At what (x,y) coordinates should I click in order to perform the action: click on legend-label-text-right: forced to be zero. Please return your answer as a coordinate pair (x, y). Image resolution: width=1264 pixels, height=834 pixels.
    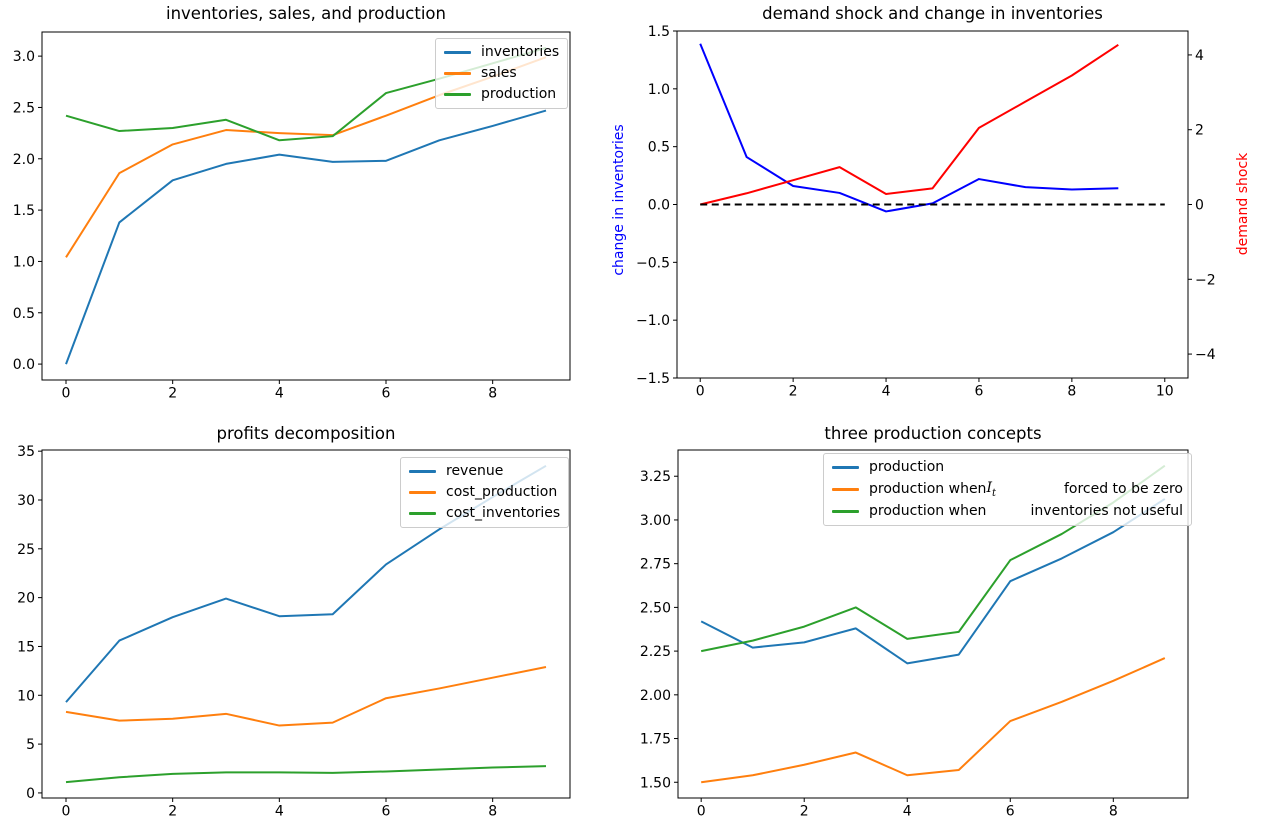
    Looking at the image, I should click on (1123, 488).